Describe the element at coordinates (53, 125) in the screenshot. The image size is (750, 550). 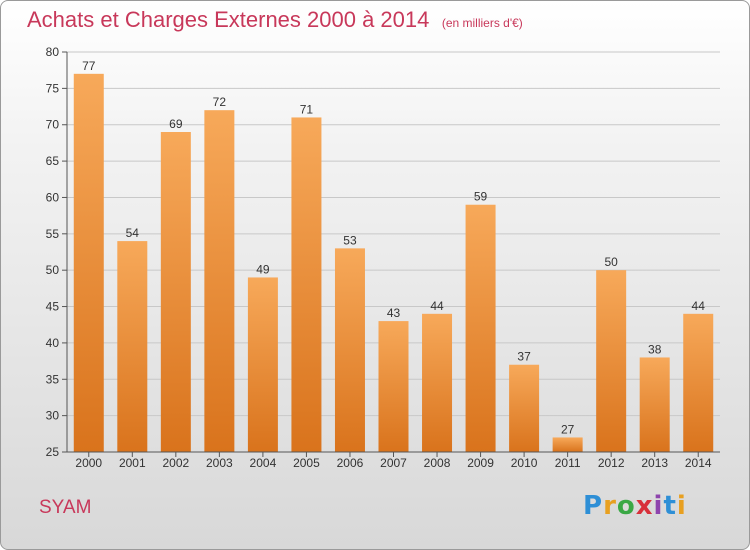
I see `y-tick-label: 70` at that location.